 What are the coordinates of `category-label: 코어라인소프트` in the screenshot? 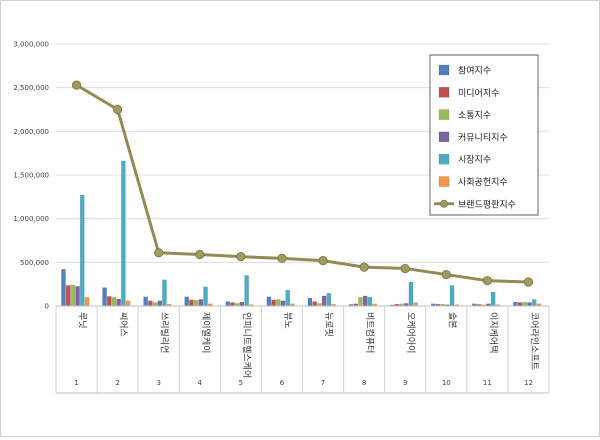 It's located at (533, 341).